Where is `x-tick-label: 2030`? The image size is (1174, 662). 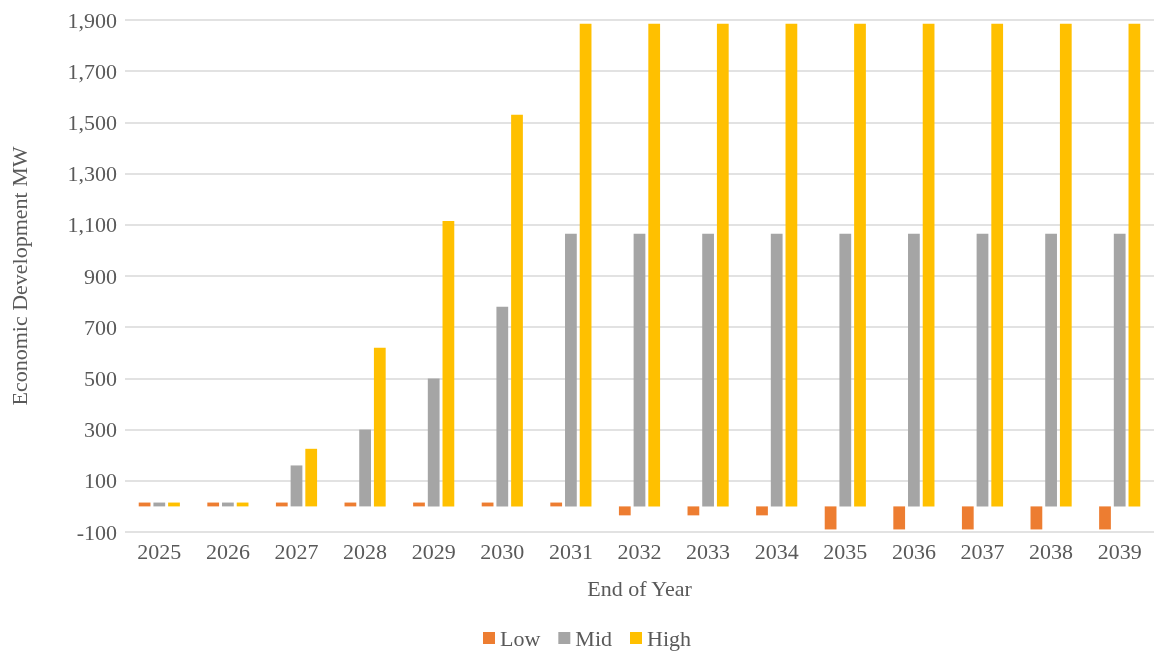
x-tick-label: 2030 is located at coordinates (502, 551).